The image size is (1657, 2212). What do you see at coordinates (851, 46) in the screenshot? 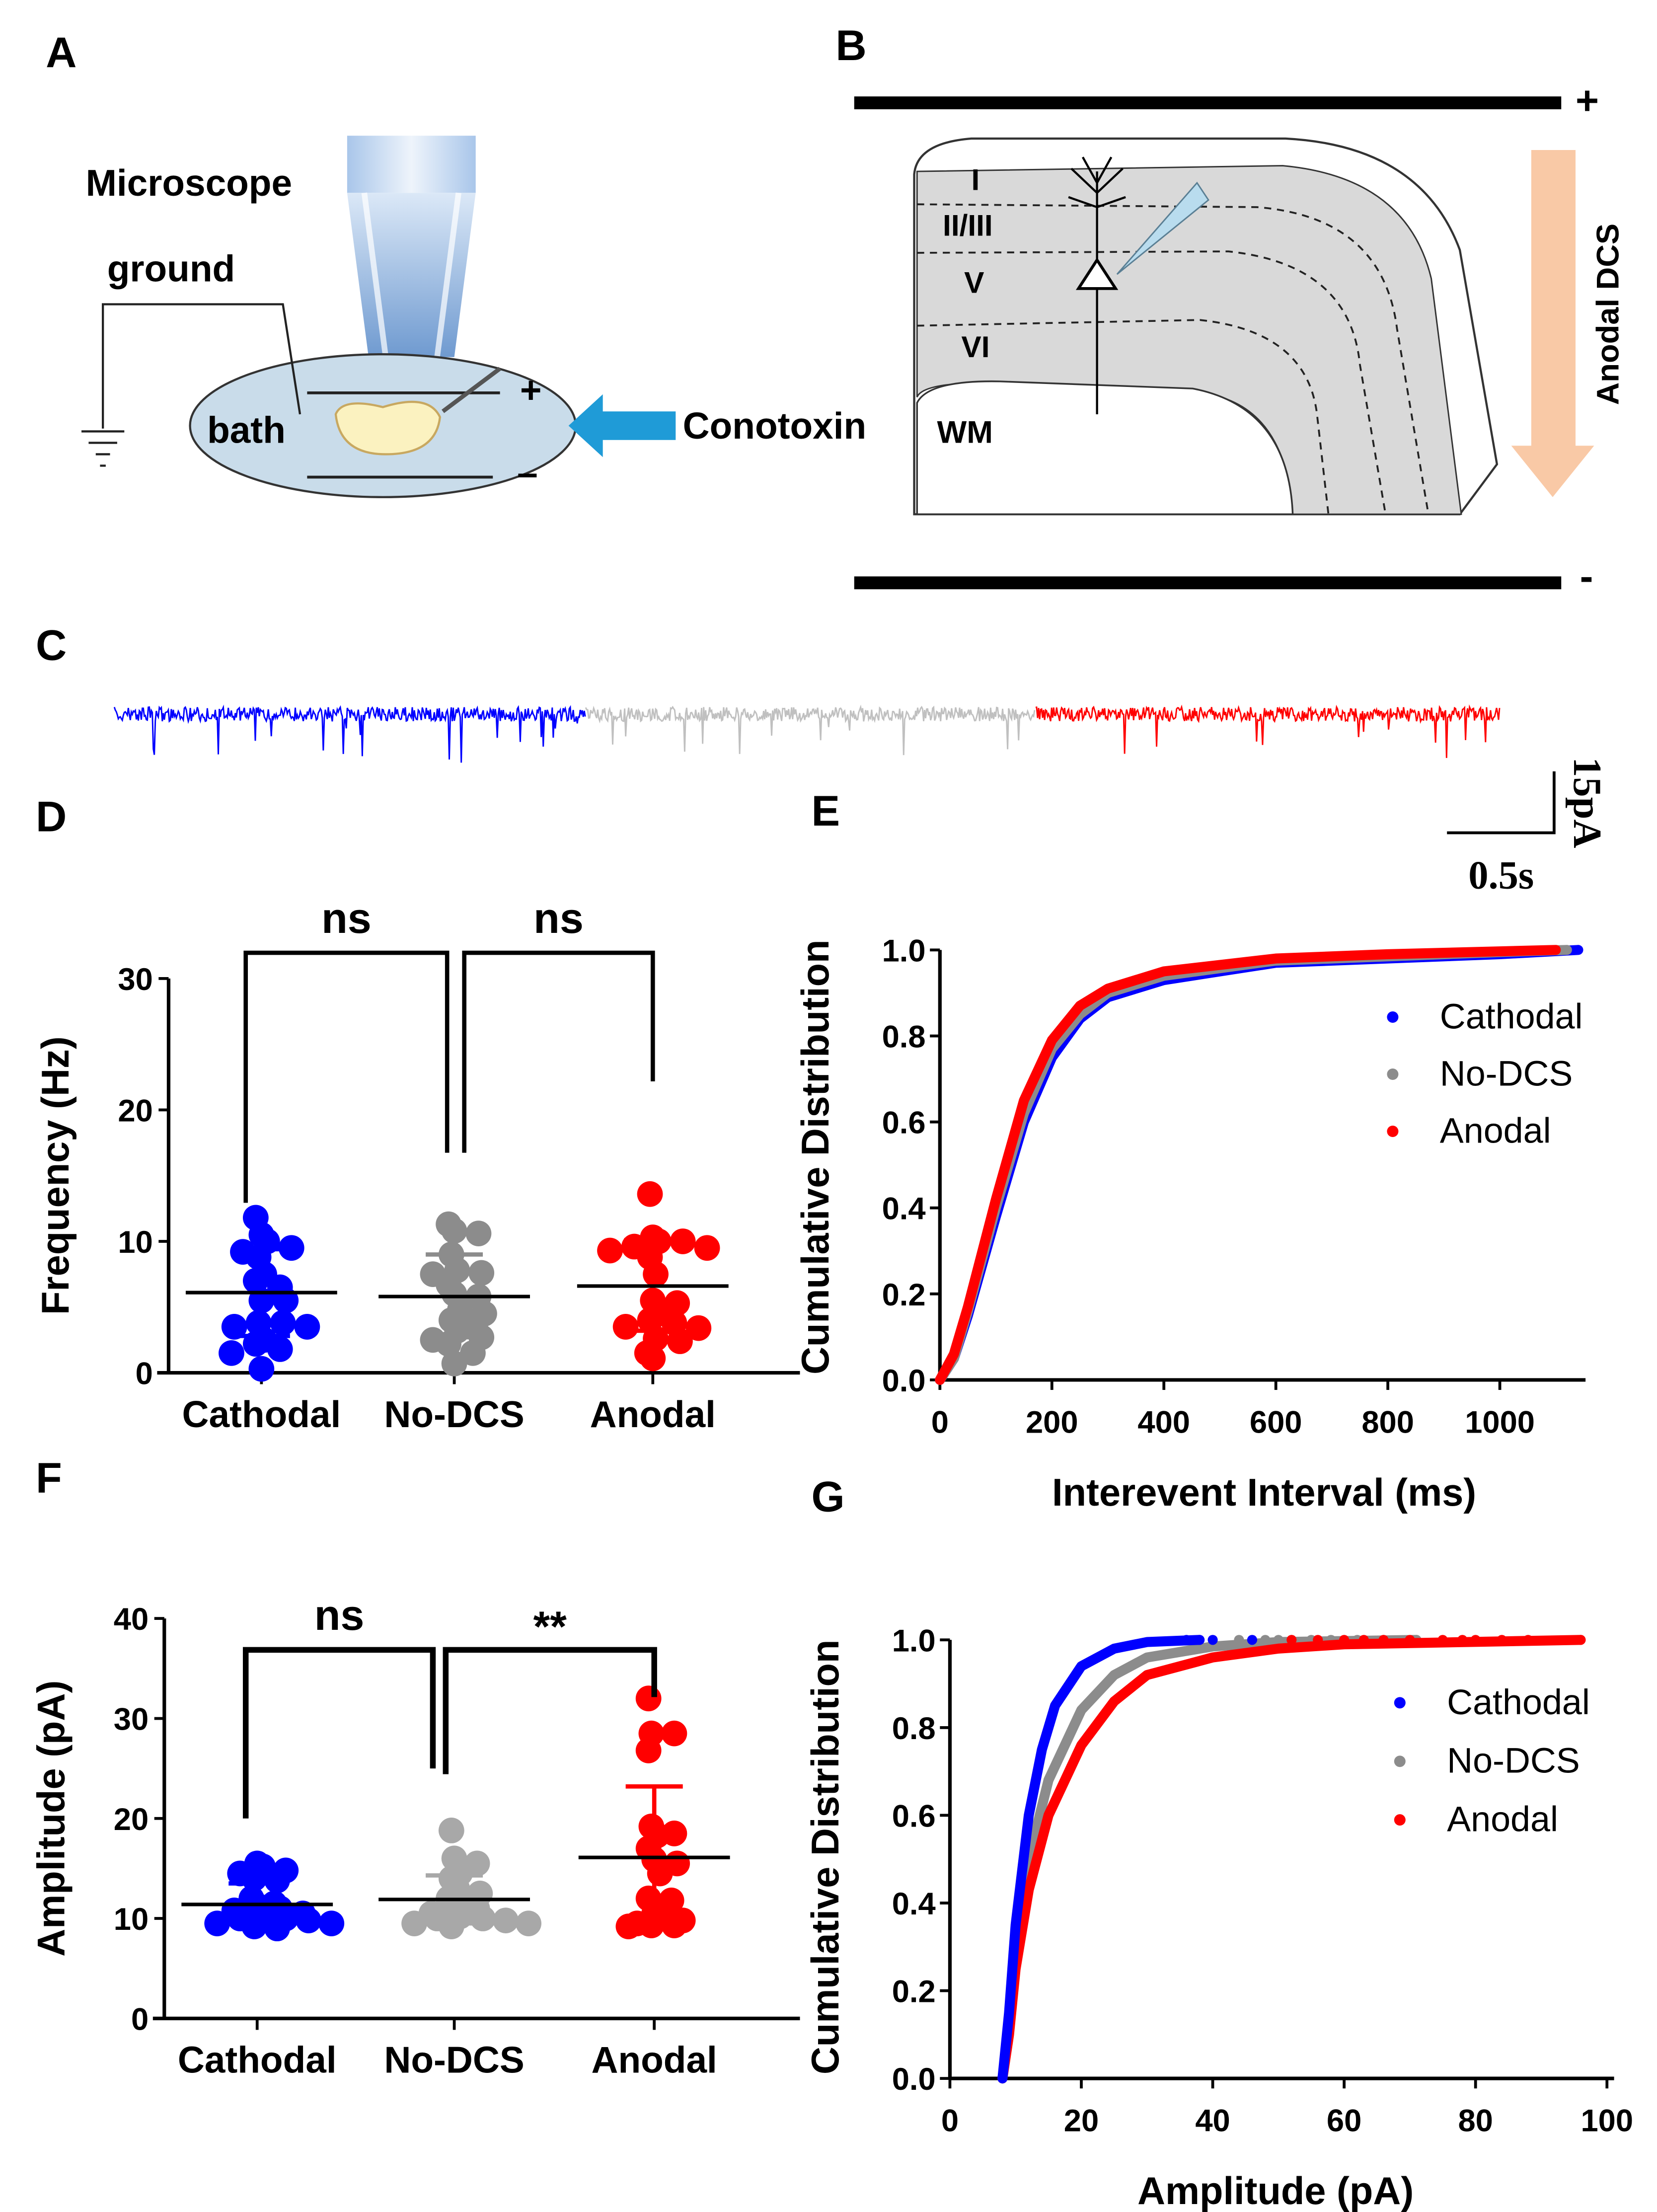
I see `panel-label-b: B` at bounding box center [851, 46].